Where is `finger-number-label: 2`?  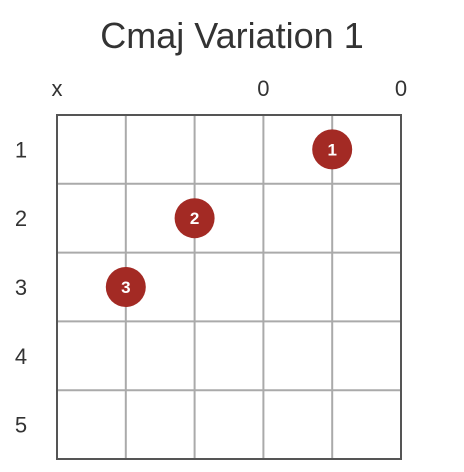 finger-number-label: 2 is located at coordinates (194, 218).